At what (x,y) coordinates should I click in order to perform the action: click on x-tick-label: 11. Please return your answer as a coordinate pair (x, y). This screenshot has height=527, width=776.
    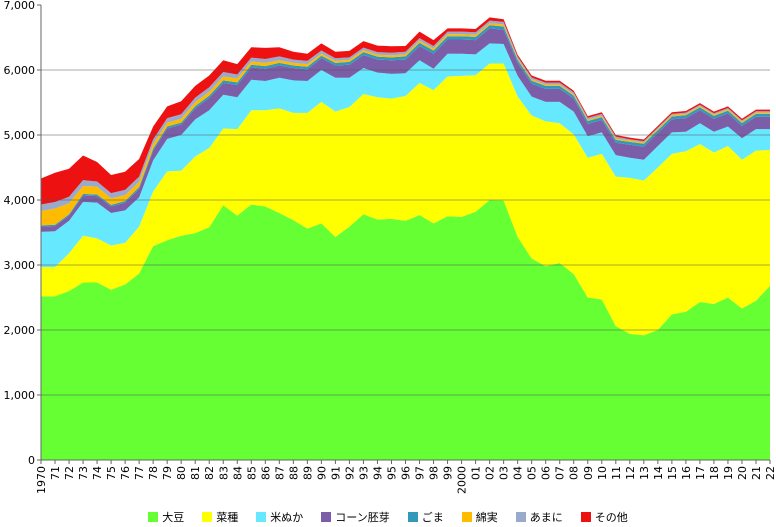
    Looking at the image, I should click on (616, 473).